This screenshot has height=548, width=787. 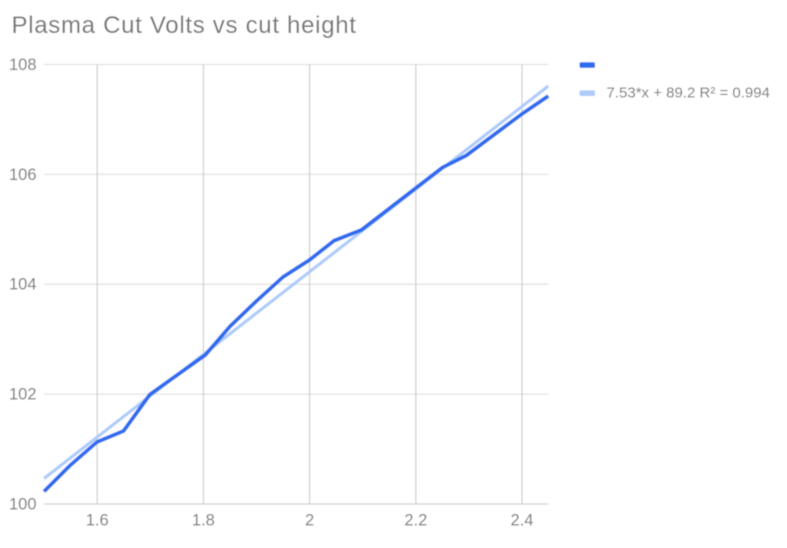 I want to click on svg-text: 7.53*x + 89.2 R² = 0.994, so click(x=688, y=93).